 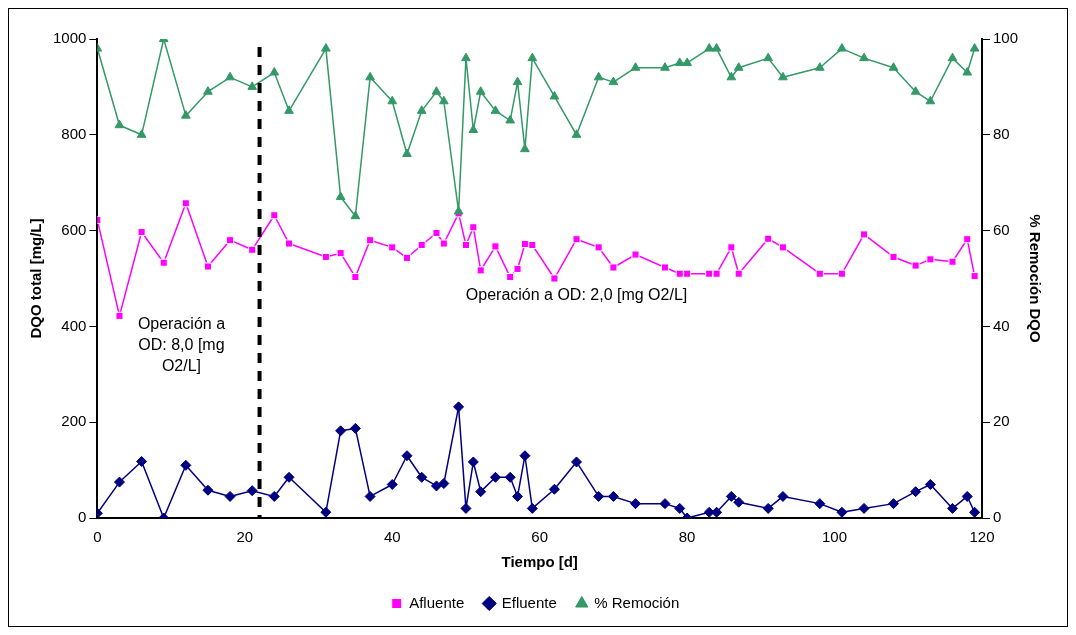 What do you see at coordinates (997, 517) in the screenshot?
I see `y2-tick-label: 0` at bounding box center [997, 517].